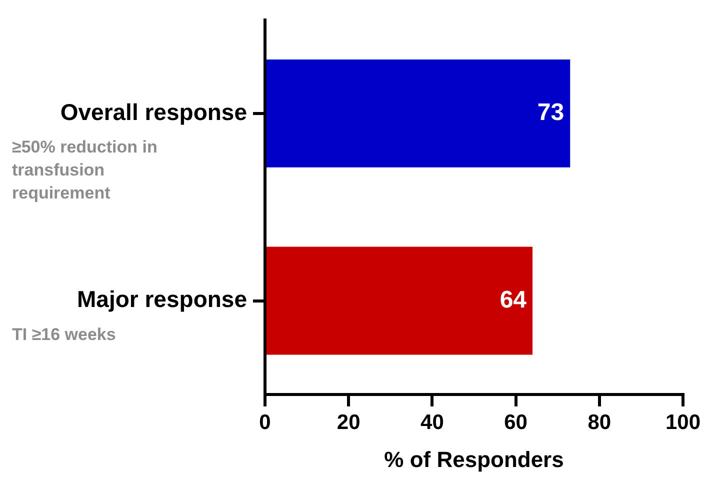 The image size is (705, 486). Describe the element at coordinates (265, 422) in the screenshot. I see `x-tick-label: 0` at that location.